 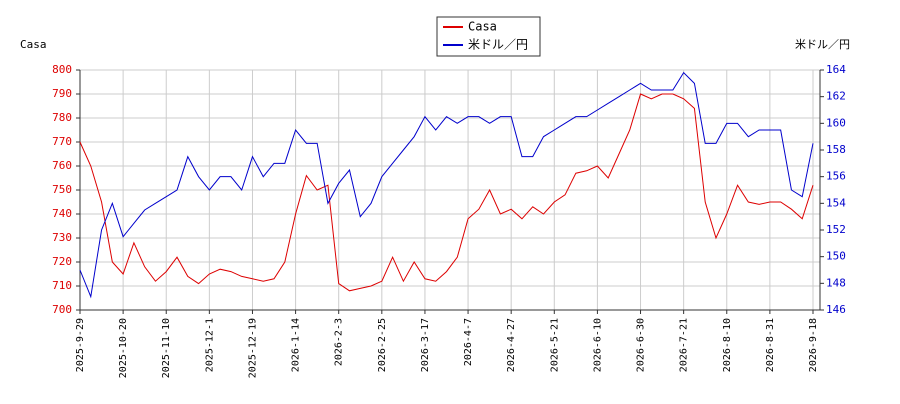 I want to click on x-tick-label: 2026-2-3, so click(x=339, y=342).